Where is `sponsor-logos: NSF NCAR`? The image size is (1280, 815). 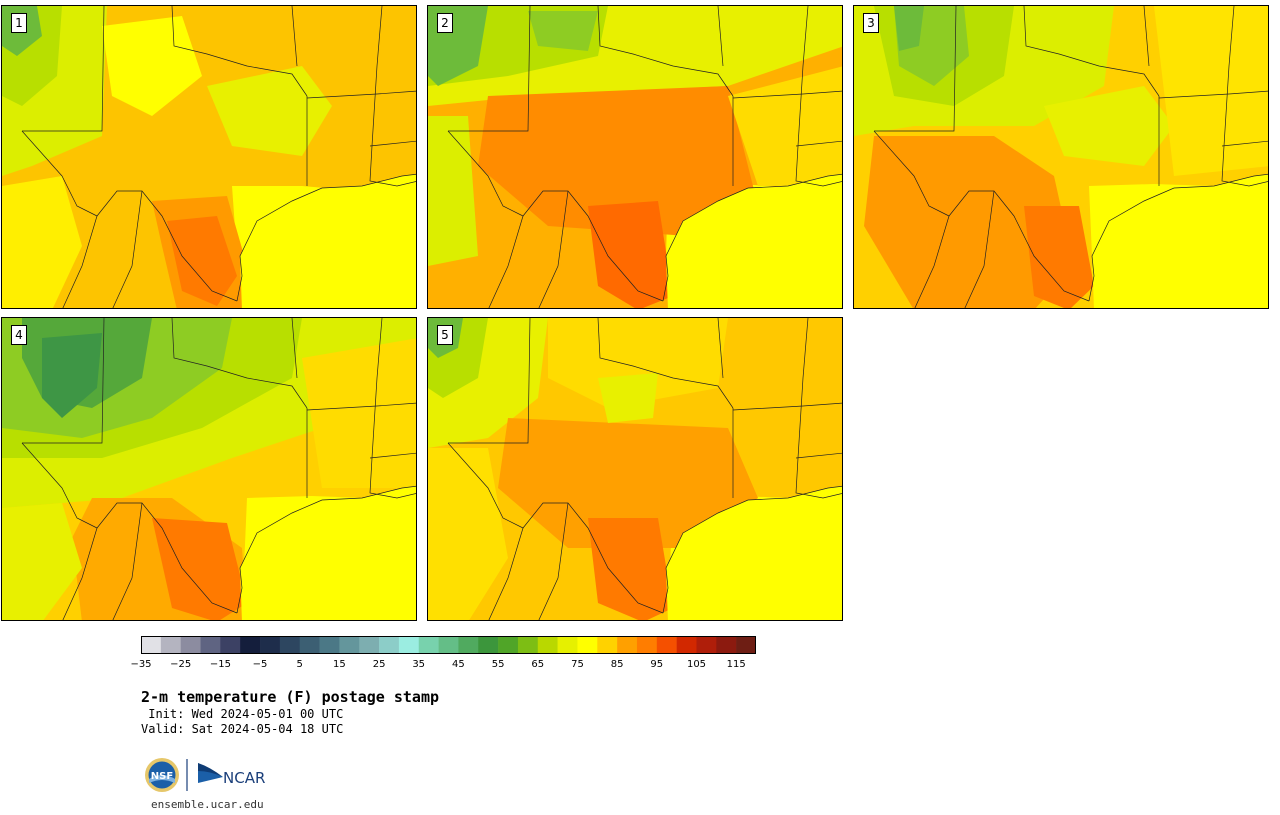
sponsor-logos: NSF NCAR is located at coordinates (205, 775).